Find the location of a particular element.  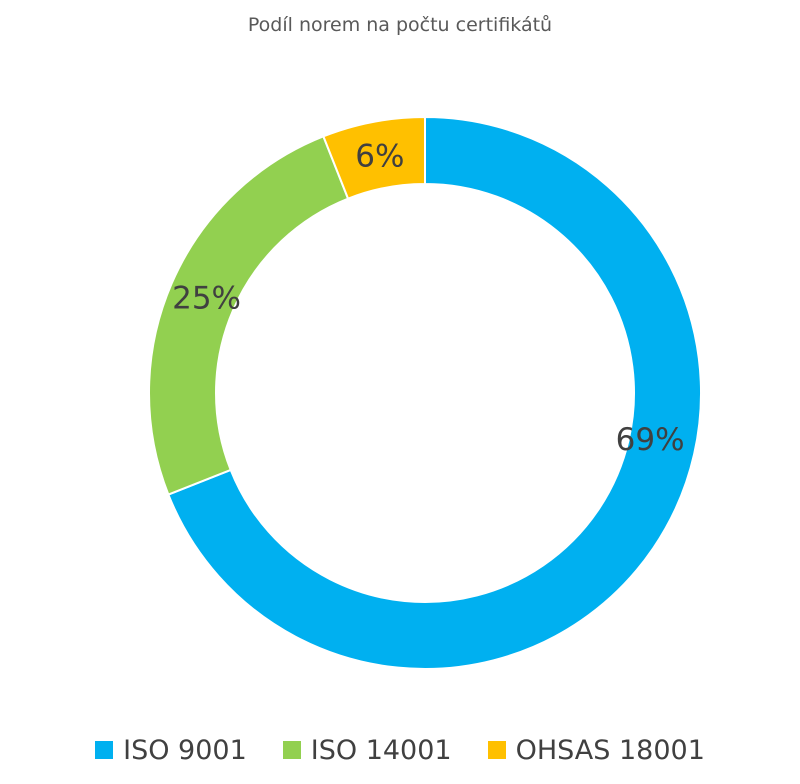

legend-label-iso-14001: ISO 14001 is located at coordinates (381, 750).